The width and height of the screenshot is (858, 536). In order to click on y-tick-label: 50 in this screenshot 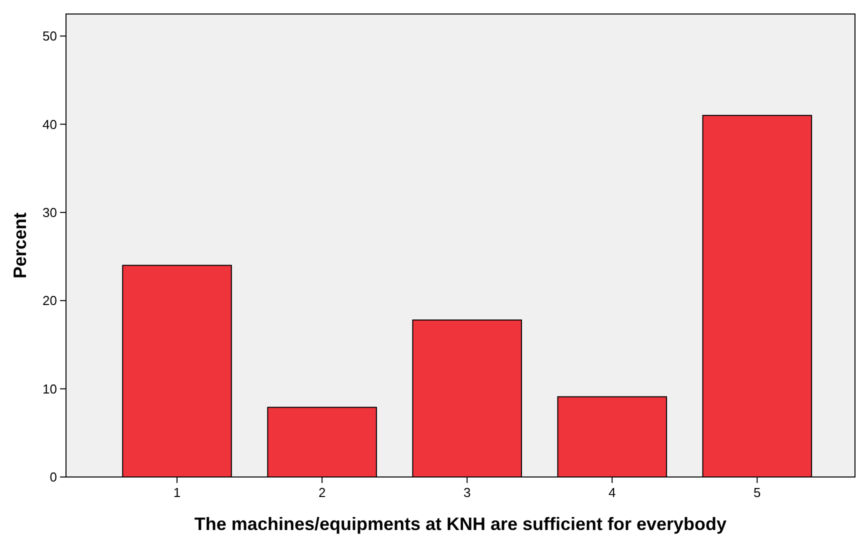, I will do `click(49, 36)`.